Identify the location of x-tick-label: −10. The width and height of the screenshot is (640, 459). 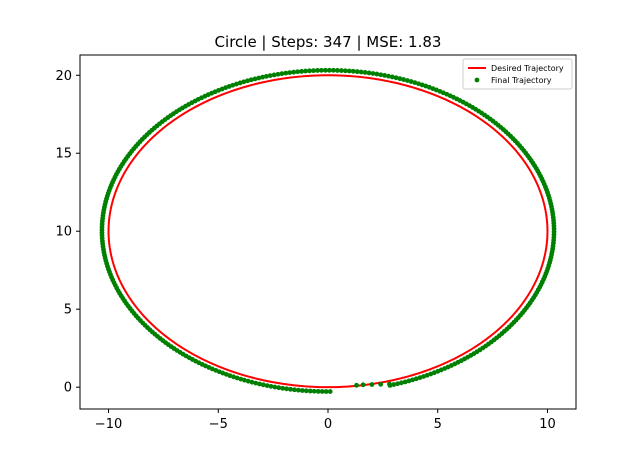
(108, 424).